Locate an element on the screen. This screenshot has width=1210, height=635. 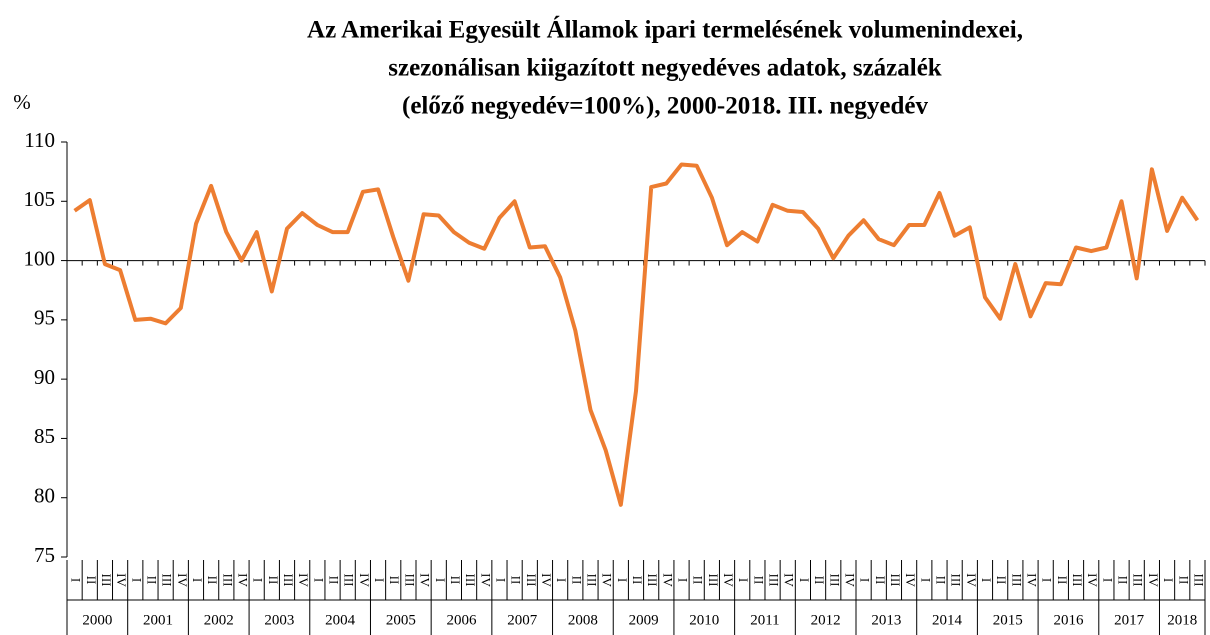
year-label: 2004 is located at coordinates (340, 620).